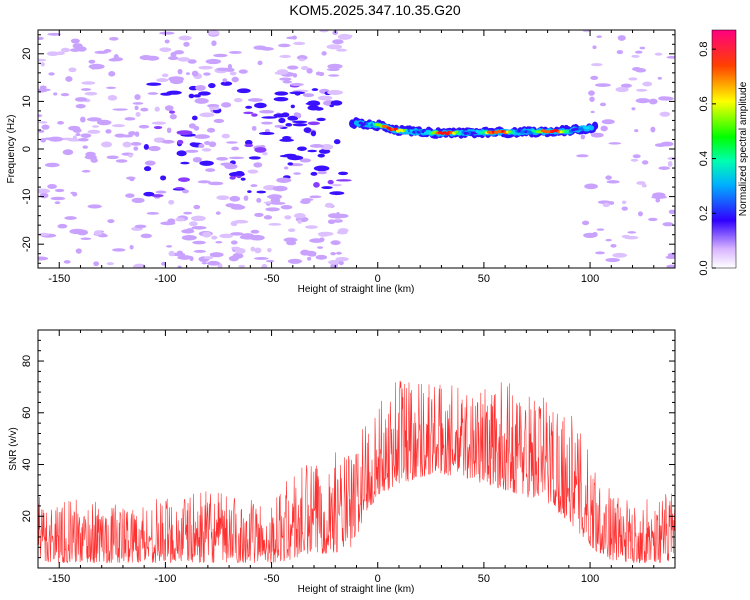  I want to click on x-tick-label: 0, so click(378, 279).